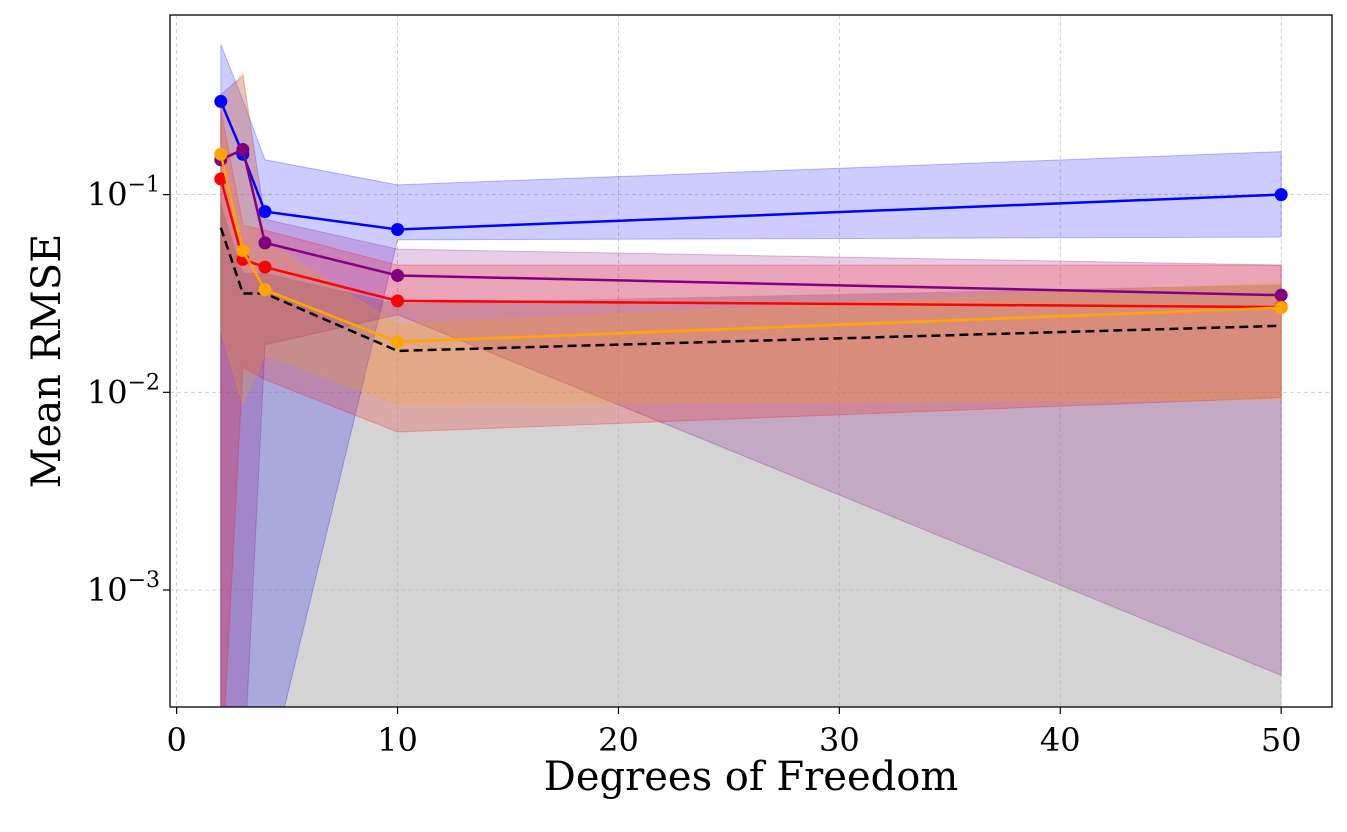 The height and width of the screenshot is (832, 1347). Describe the element at coordinates (1281, 740) in the screenshot. I see `x-tick-label: 50` at that location.